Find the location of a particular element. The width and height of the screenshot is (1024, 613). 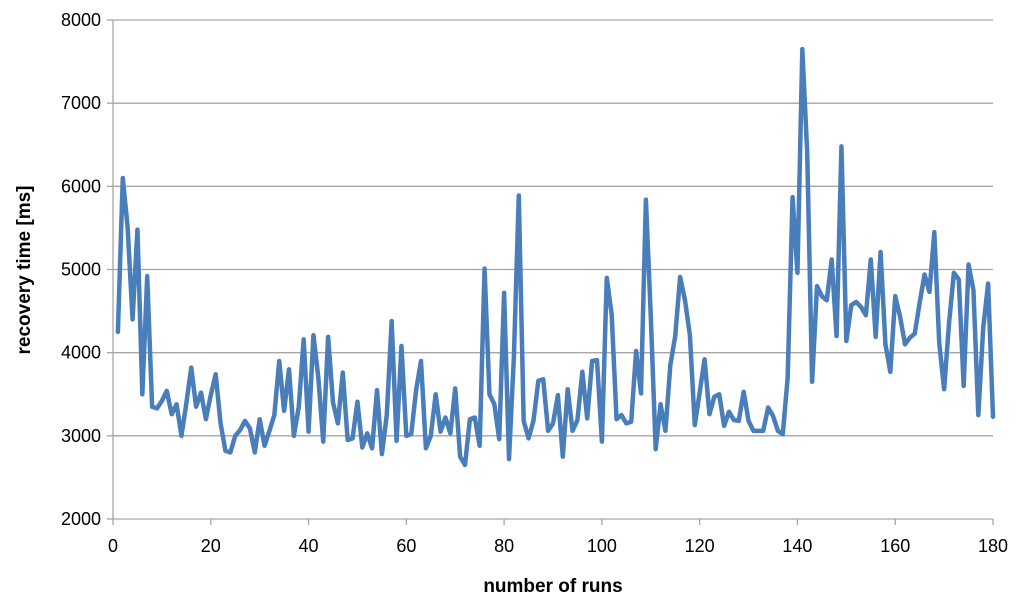

x-tick-label: 0 is located at coordinates (113, 546).